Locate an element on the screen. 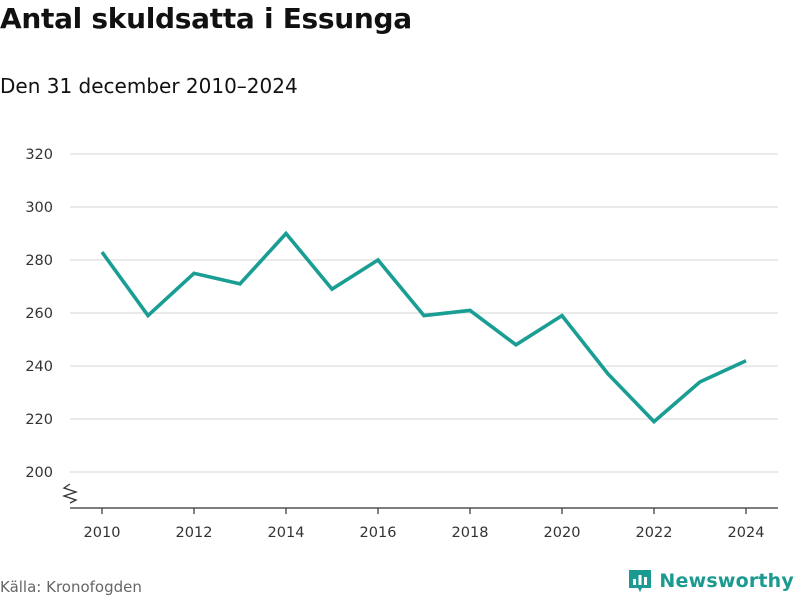 The height and width of the screenshot is (600, 800). source-note: Källa: Kronofogden is located at coordinates (71, 587).